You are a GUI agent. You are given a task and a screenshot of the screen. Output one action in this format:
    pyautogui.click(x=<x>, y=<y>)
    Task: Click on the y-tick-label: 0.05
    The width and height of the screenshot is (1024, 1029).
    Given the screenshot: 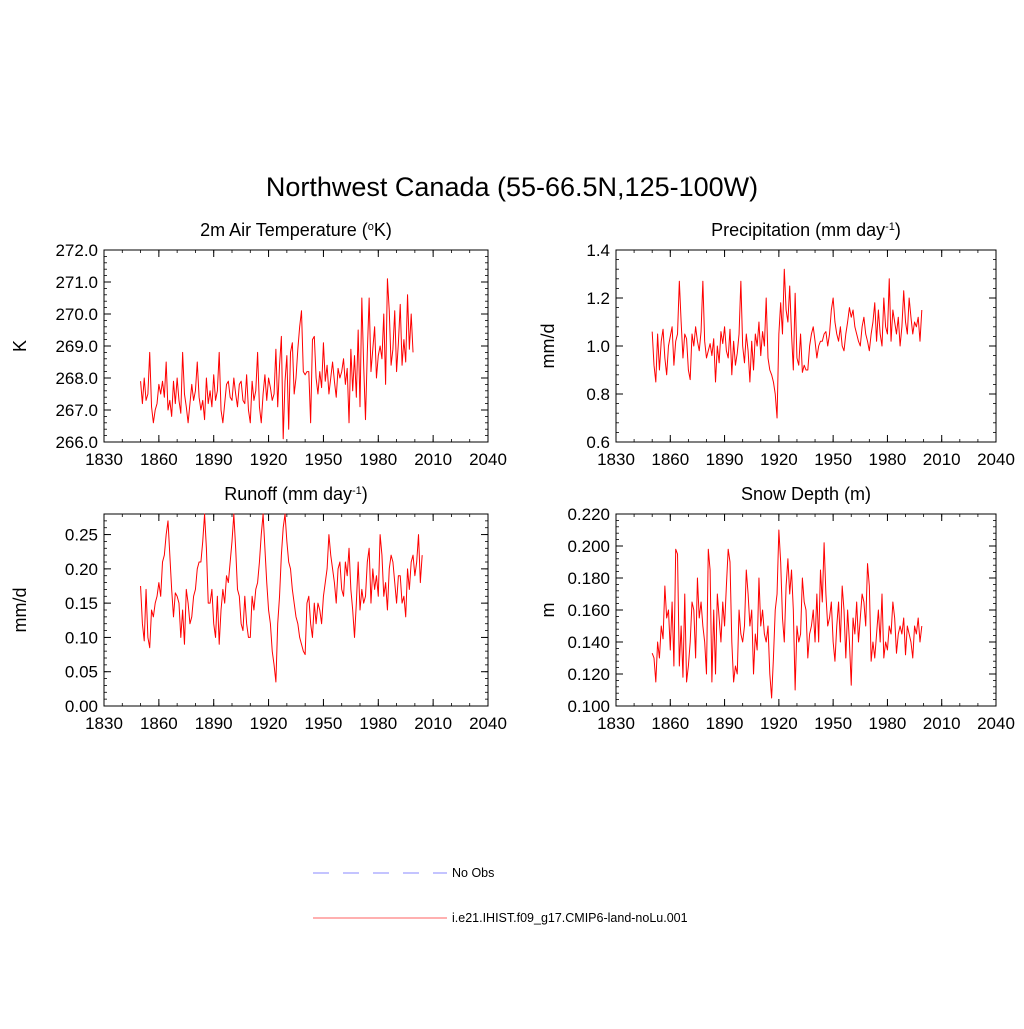 What is the action you would take?
    pyautogui.click(x=81, y=672)
    